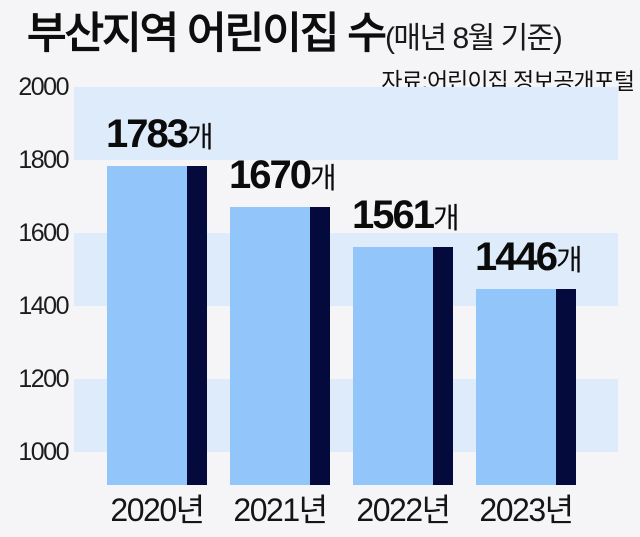 Image resolution: width=640 pixels, height=537 pixels. What do you see at coordinates (393, 215) in the screenshot?
I see `value-number: 1561` at bounding box center [393, 215].